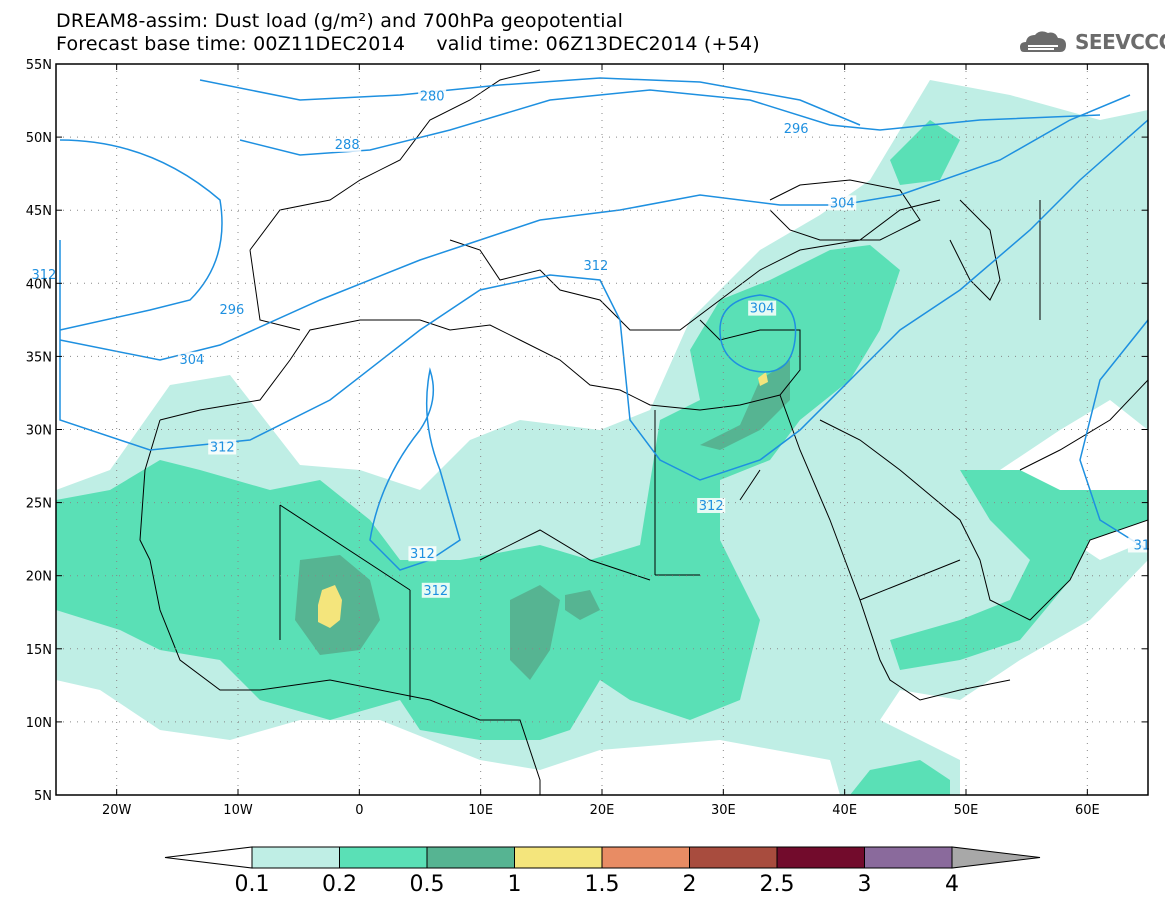 This screenshot has height=907, width=1165. I want to click on lon-tick-label: 40E, so click(844, 810).